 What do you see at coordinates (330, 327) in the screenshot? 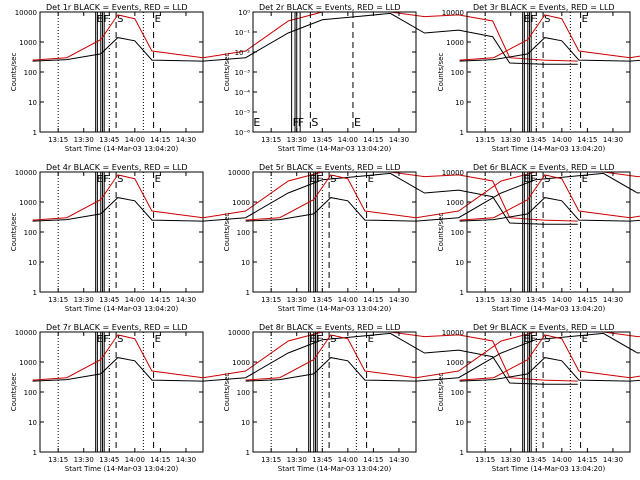
I see `panel-title: Det 8r BLACK = Events, RED = LLD` at bounding box center [330, 327].